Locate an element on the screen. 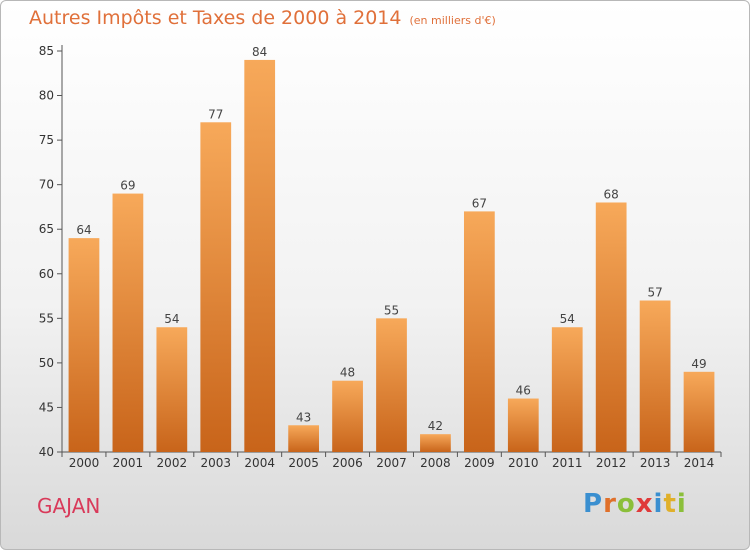 The height and width of the screenshot is (550, 750). x-tick-label: 2001 is located at coordinates (128, 463).